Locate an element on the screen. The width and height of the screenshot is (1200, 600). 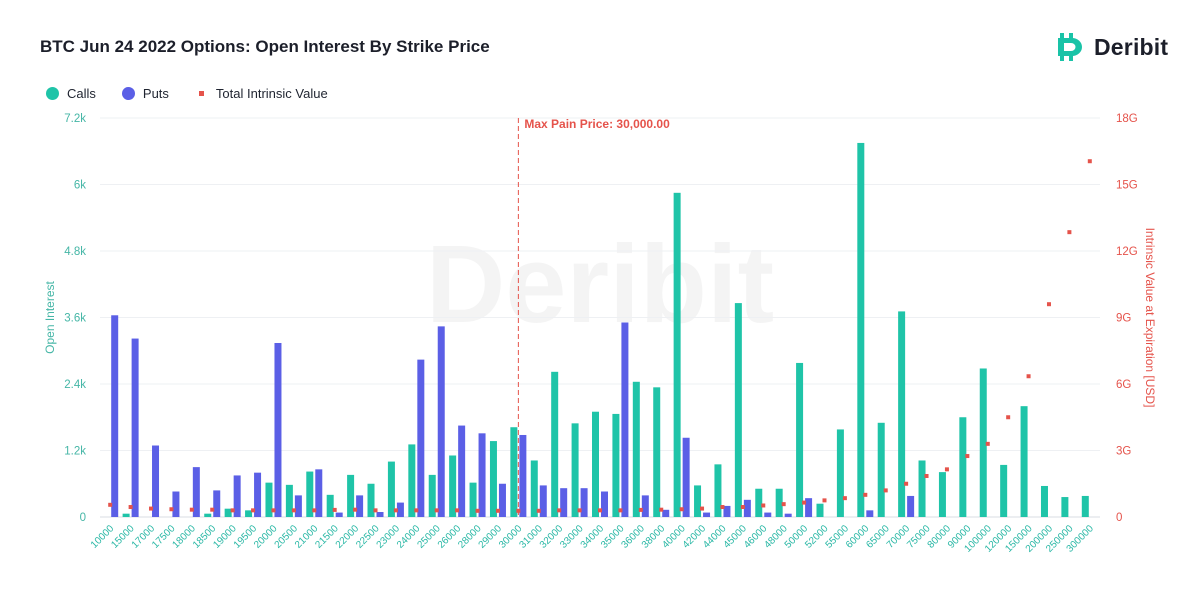
legend: Calls Puts Total Intrinsic Value is located at coordinates (187, 93).